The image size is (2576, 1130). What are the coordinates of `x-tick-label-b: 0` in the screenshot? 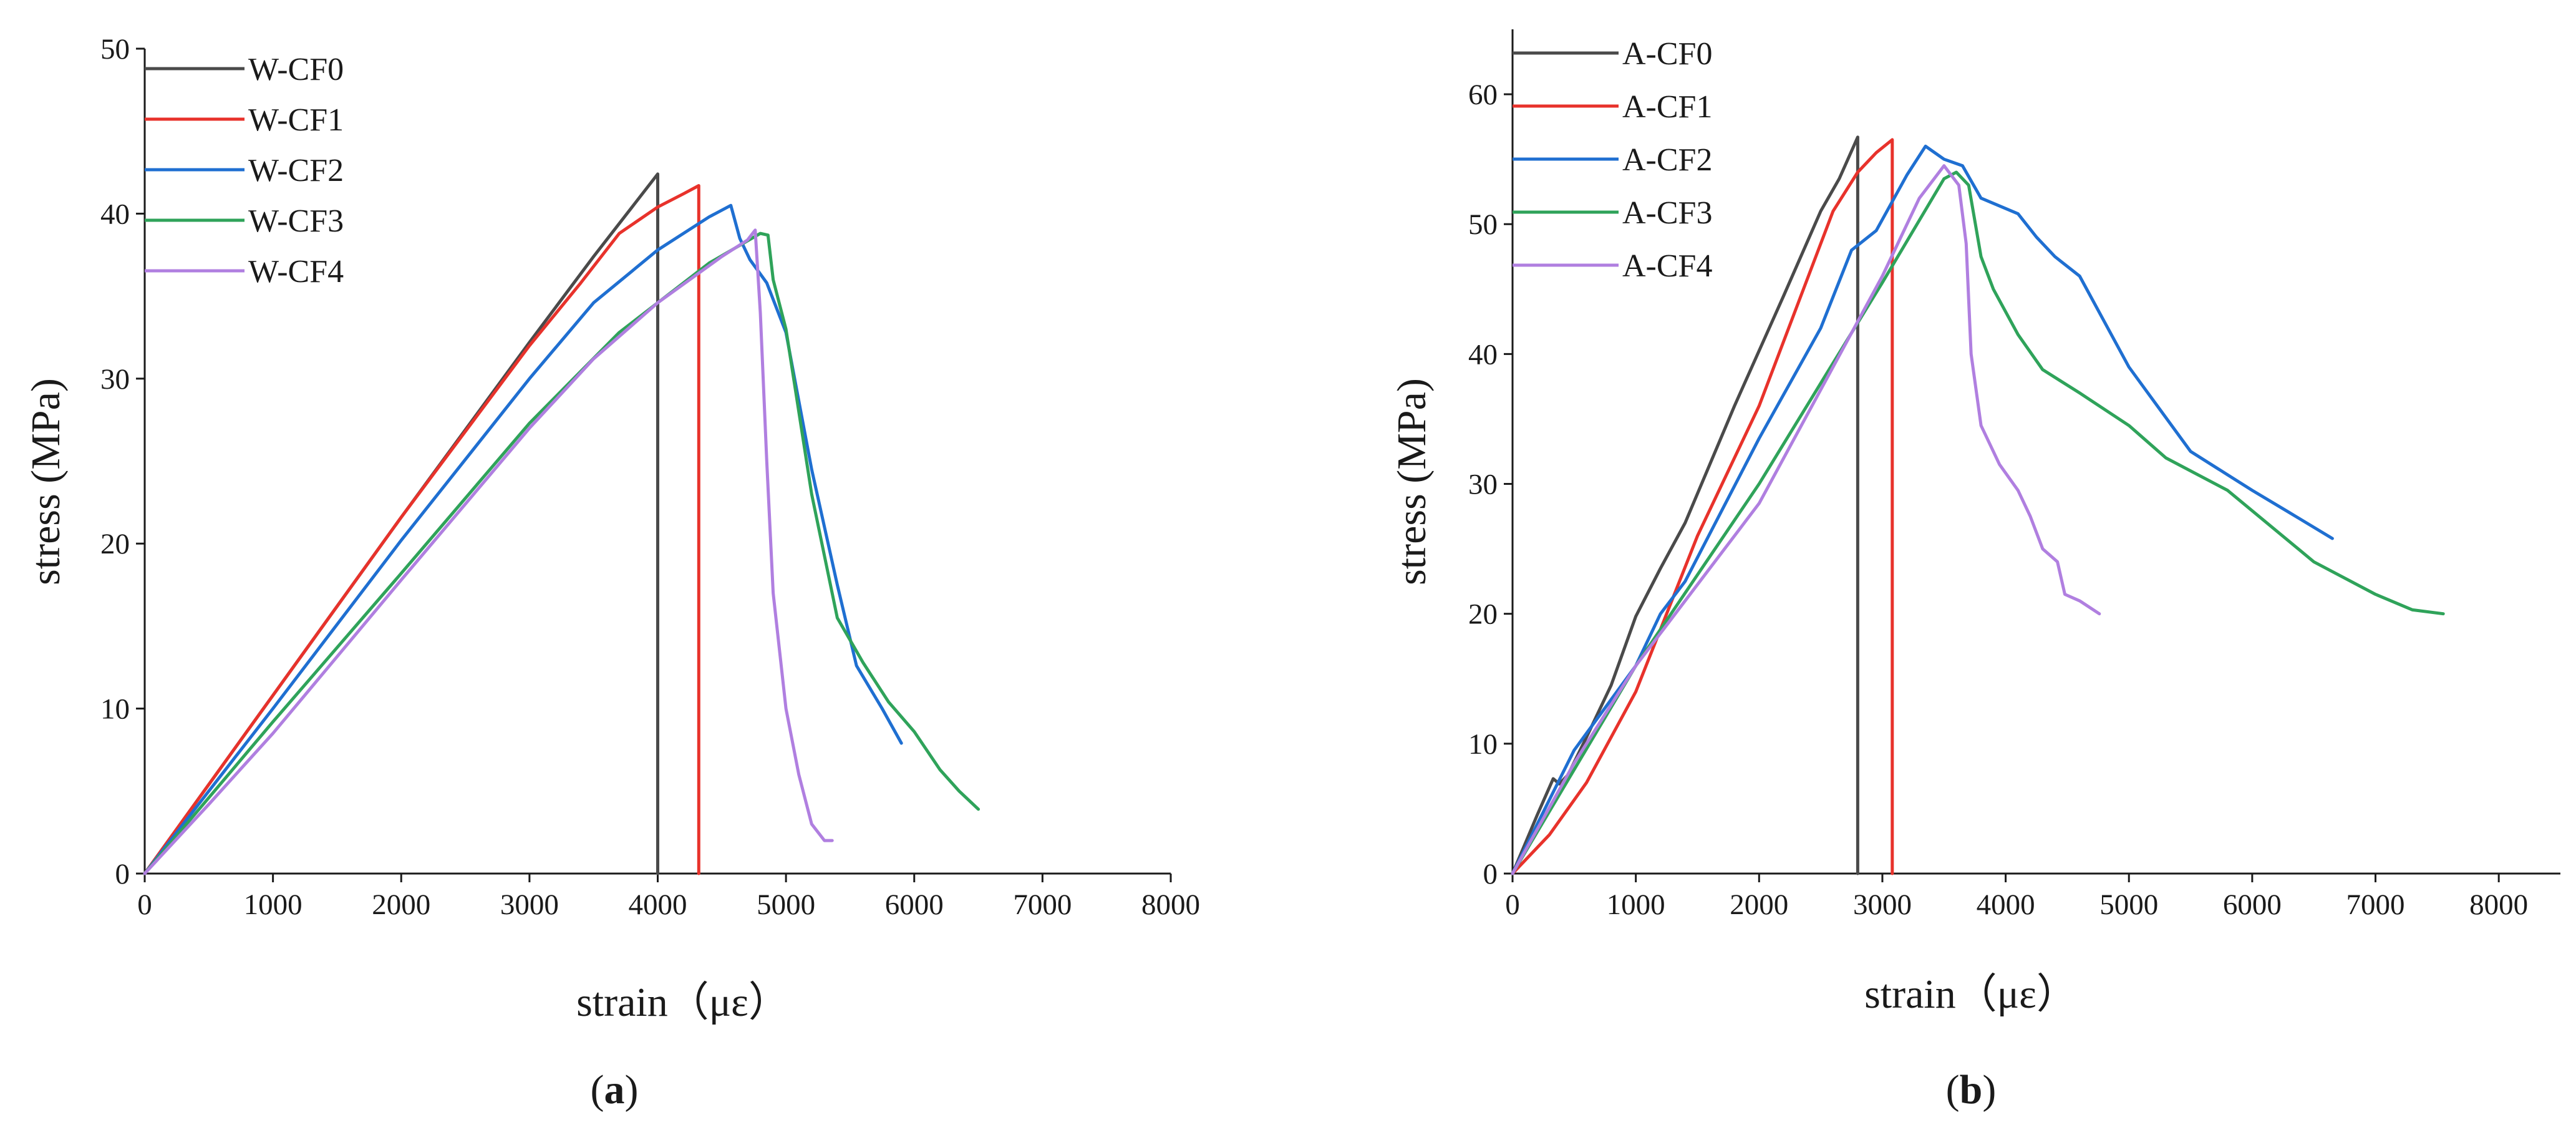 It's located at (1512, 905).